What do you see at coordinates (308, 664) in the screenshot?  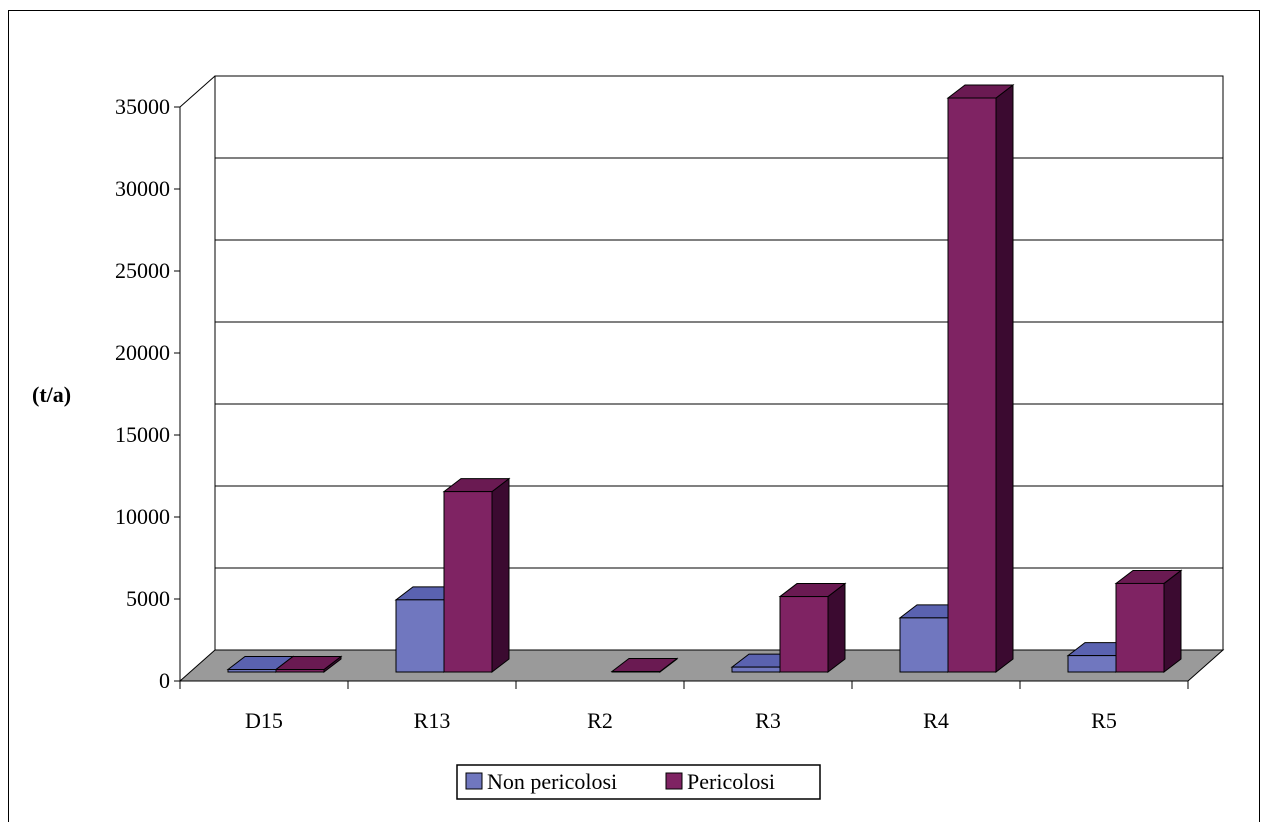 I see `bar-pericolosi-D15` at bounding box center [308, 664].